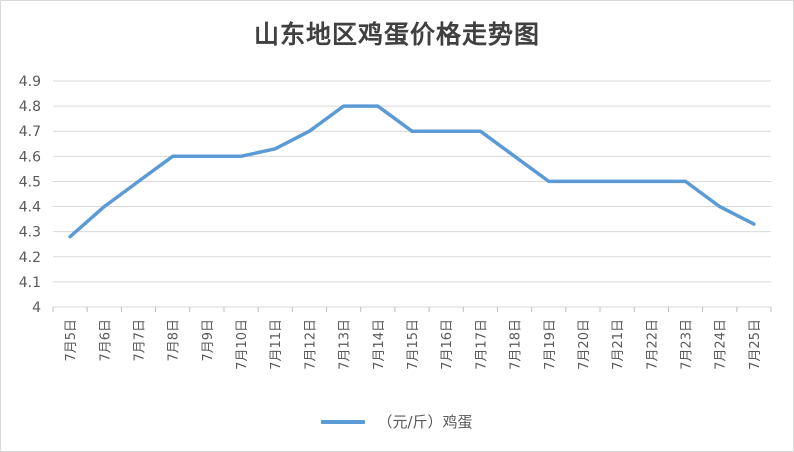 This screenshot has height=452, width=794. I want to click on x-tick-label: 7月14日, so click(379, 344).